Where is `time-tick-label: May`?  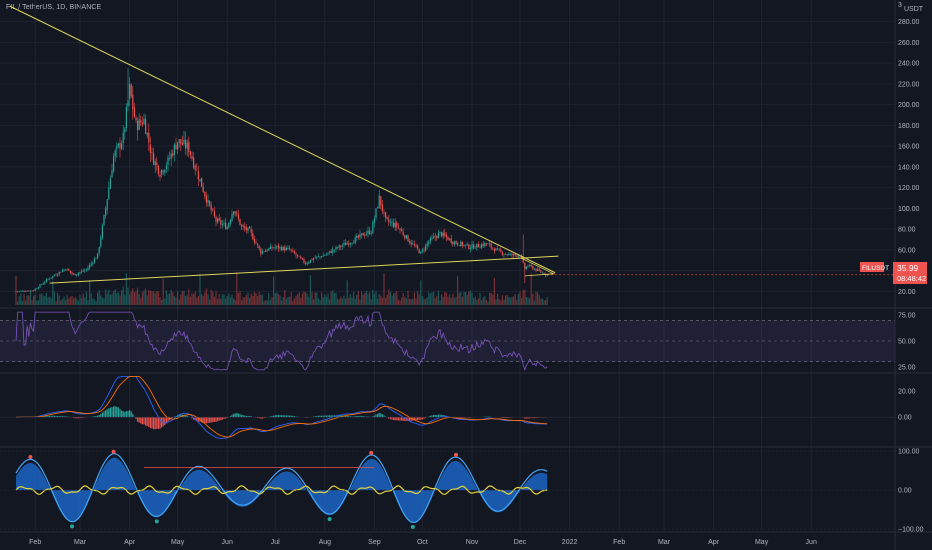
time-tick-label: May is located at coordinates (762, 542).